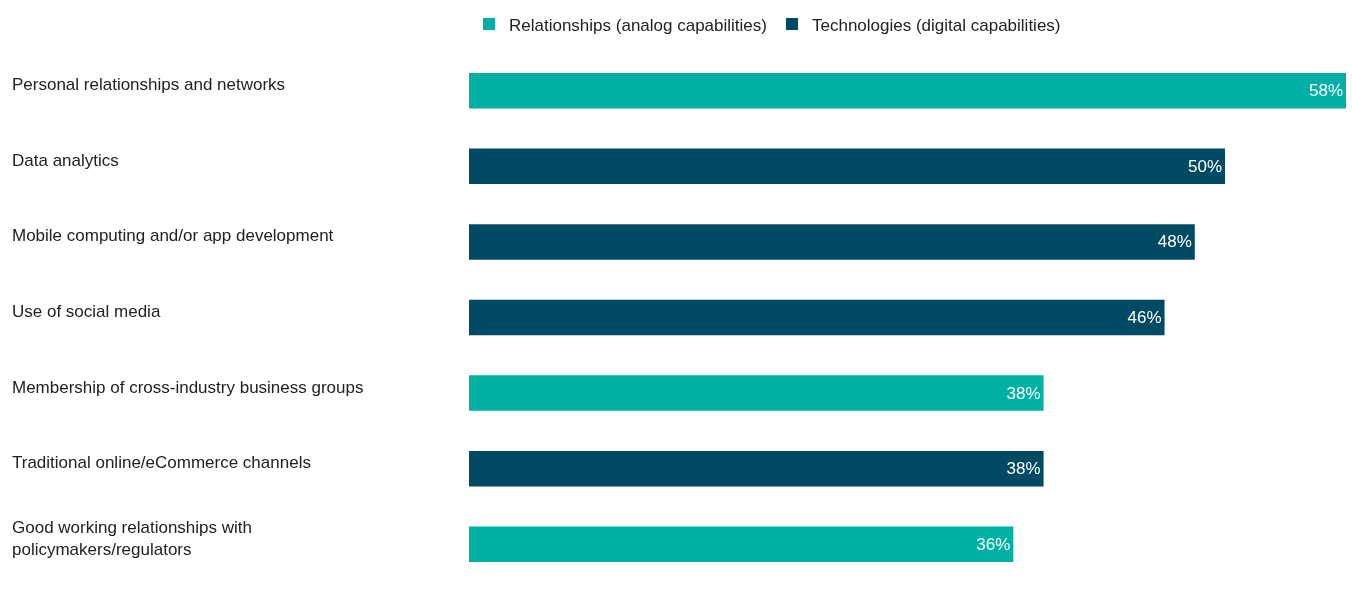  What do you see at coordinates (65, 160) in the screenshot?
I see `y-tick-label: Data analytics` at bounding box center [65, 160].